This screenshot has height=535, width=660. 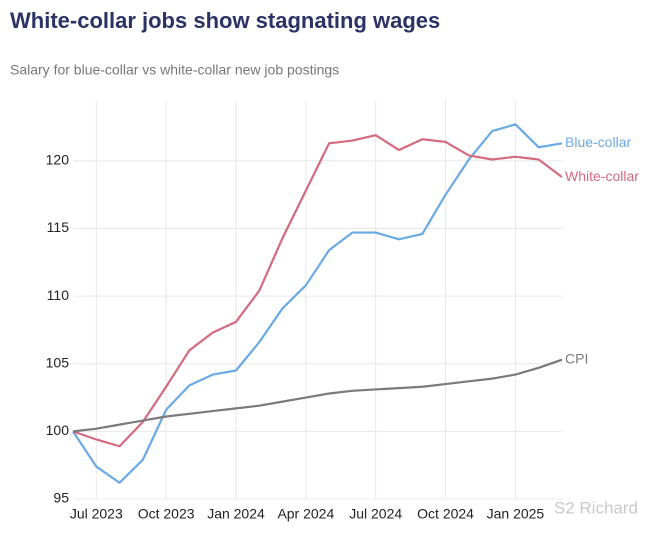 I want to click on x-tick-label: Oct 2023, so click(x=166, y=514).